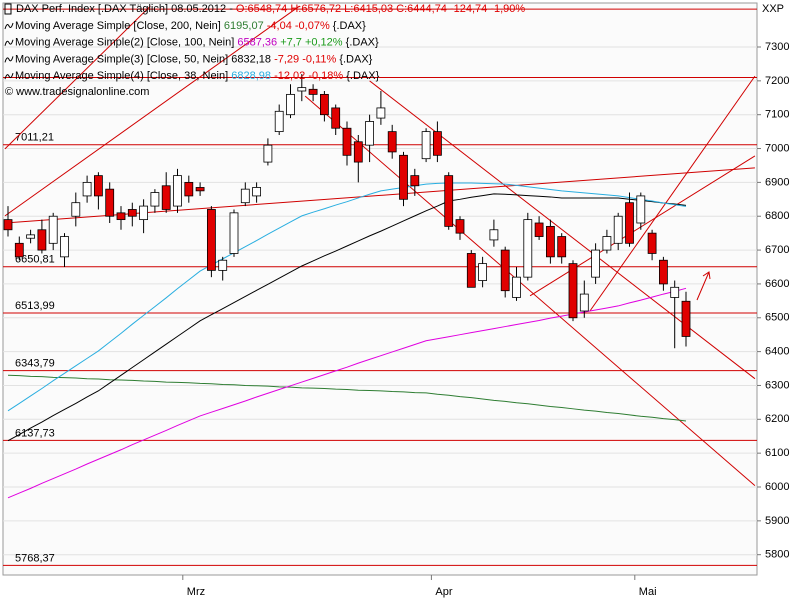  Describe the element at coordinates (777, 182) in the screenshot. I see `y-tick-label: 6900` at that location.